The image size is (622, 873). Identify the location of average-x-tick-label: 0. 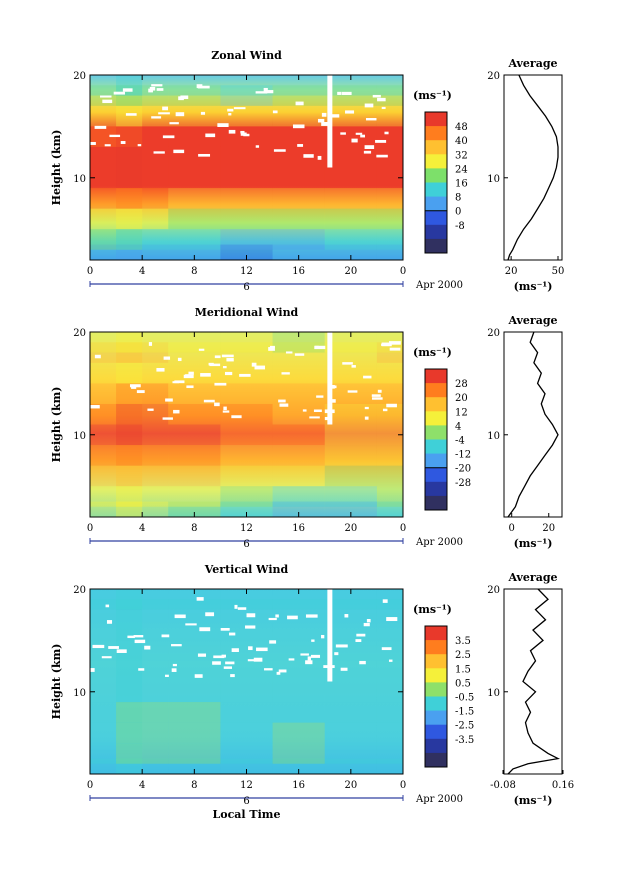
(512, 528).